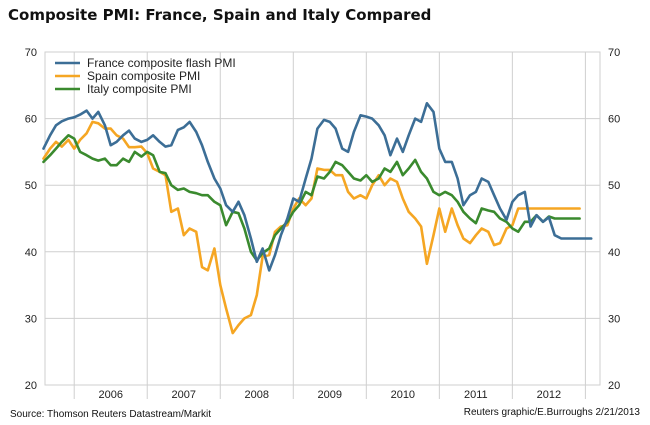 Image resolution: width=650 pixels, height=425 pixels. What do you see at coordinates (143, 76) in the screenshot?
I see `legend-label: Spain composite PMI` at bounding box center [143, 76].